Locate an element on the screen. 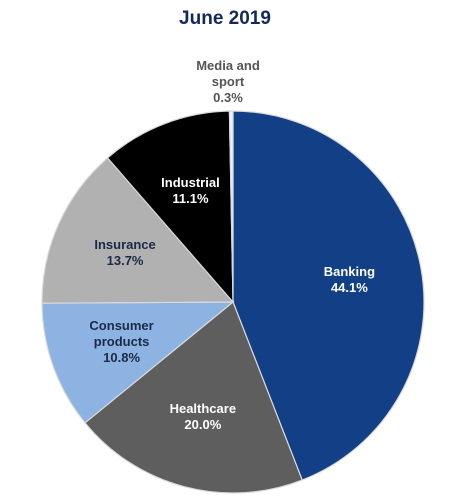 This screenshot has width=450, height=499. value-label: 44.1% is located at coordinates (349, 288).